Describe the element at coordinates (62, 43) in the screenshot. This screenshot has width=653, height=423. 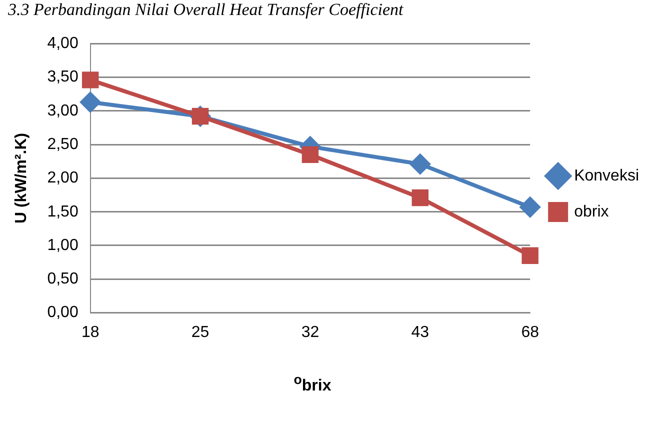
I see `y-tick-label: 4,00` at that location.